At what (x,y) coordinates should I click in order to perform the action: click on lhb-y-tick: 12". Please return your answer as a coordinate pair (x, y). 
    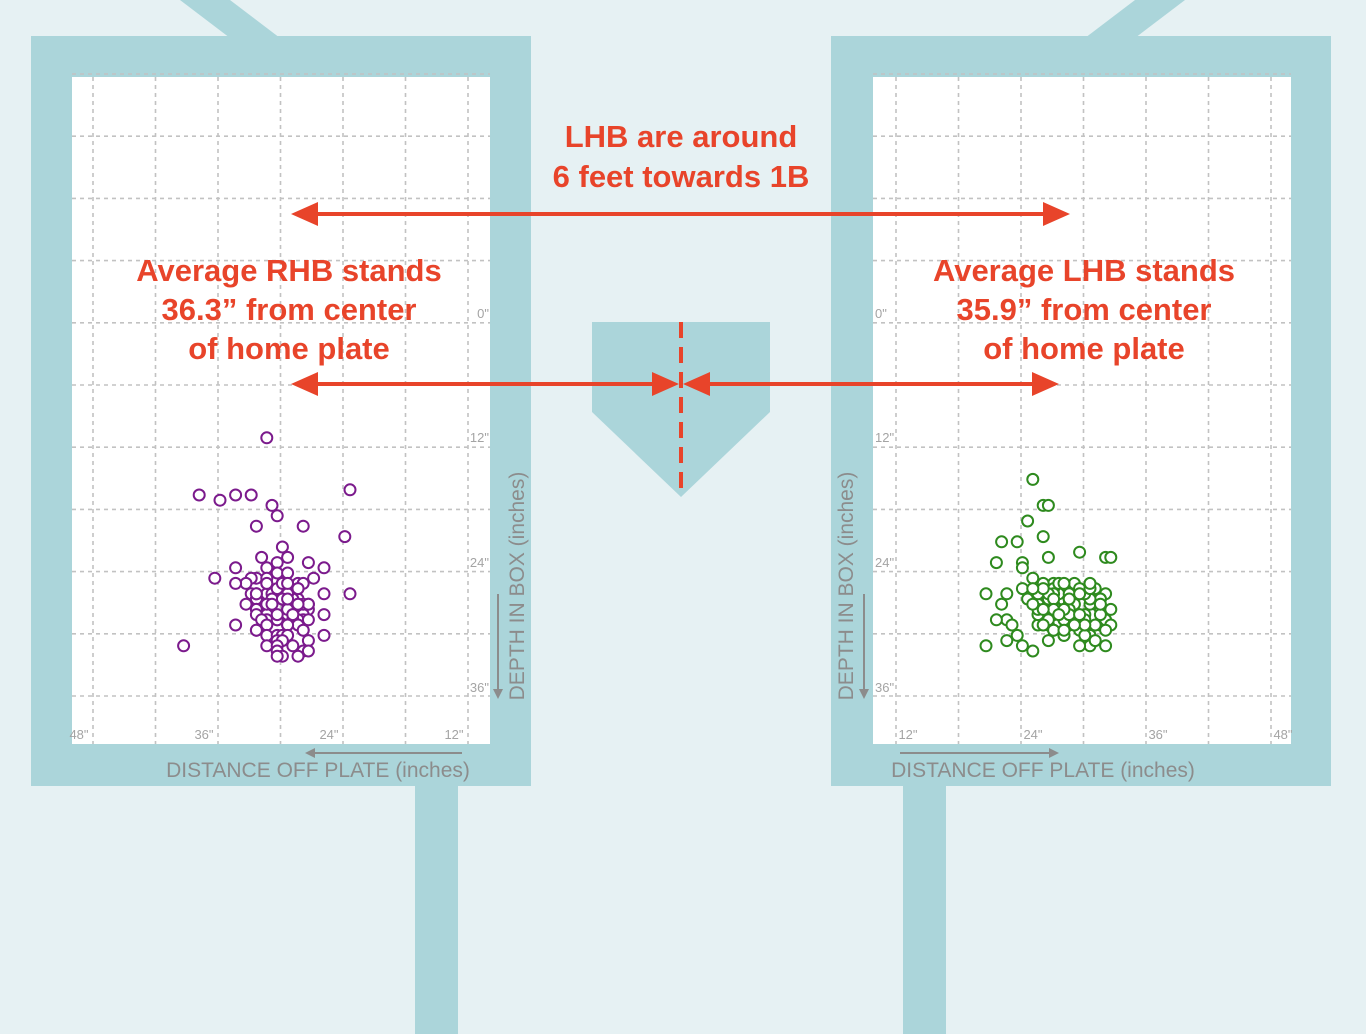
    Looking at the image, I should click on (884, 437).